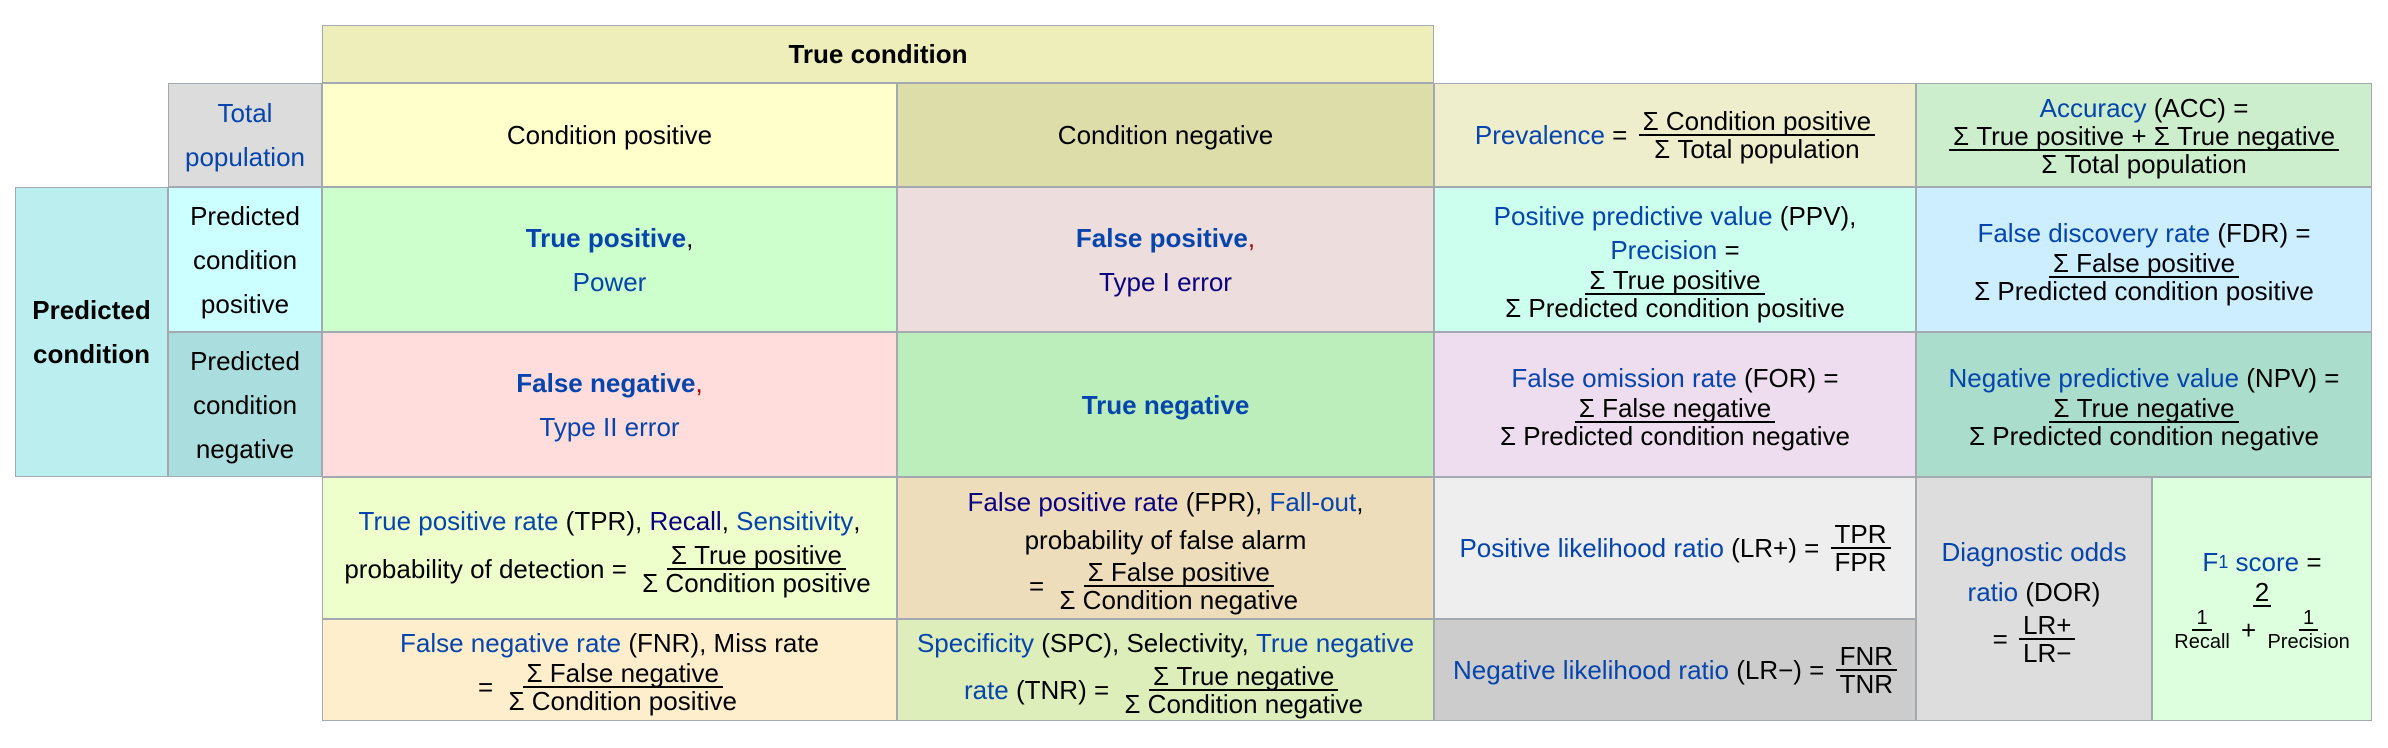 This screenshot has width=2388, height=748. I want to click on for-link: False omission rate, so click(1624, 377).